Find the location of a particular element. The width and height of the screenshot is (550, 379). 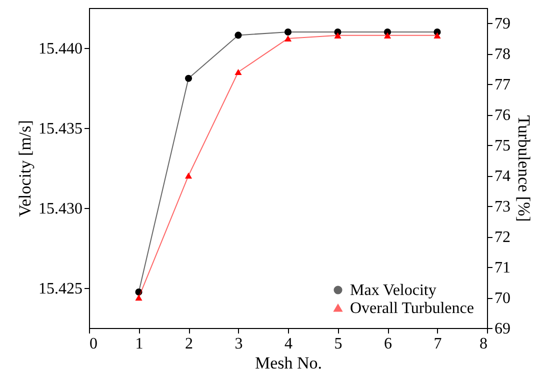

y2-tick-label: 69 is located at coordinates (502, 329).